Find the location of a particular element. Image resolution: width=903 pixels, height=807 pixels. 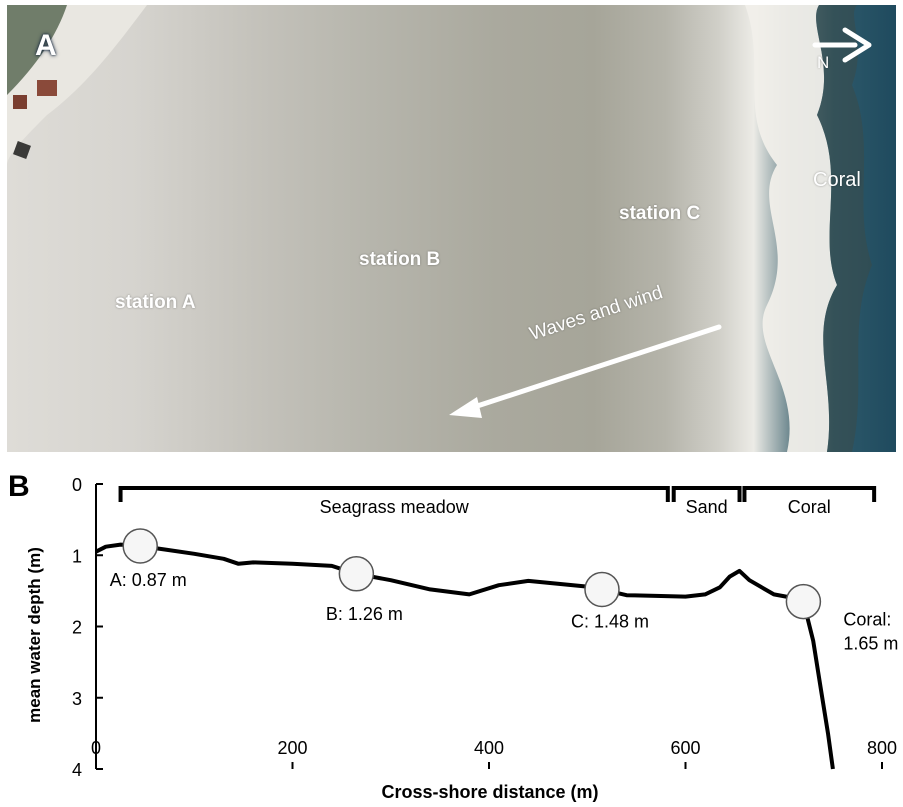

x-tick-label: 200 is located at coordinates (292, 748).